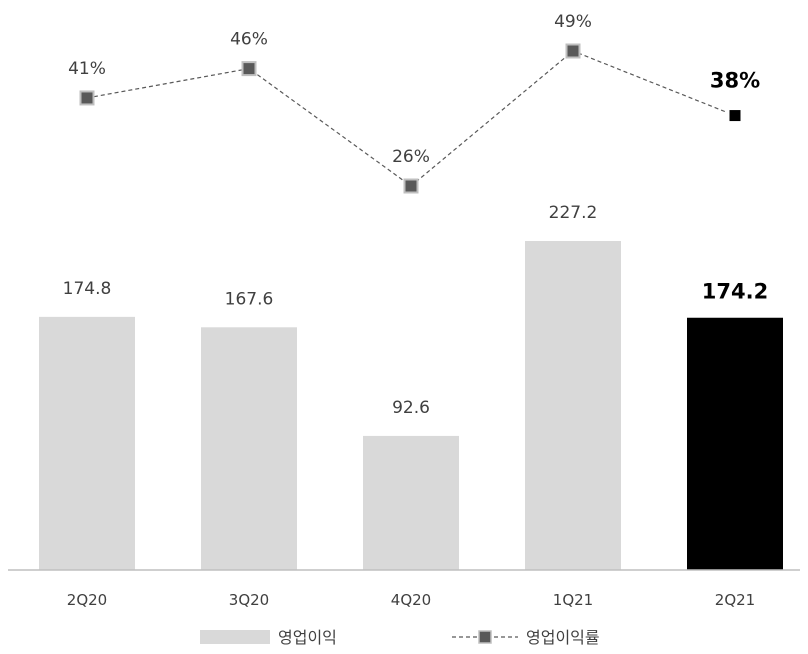 The image size is (808, 654). I want to click on x-tick-2q21: 2Q21, so click(735, 600).